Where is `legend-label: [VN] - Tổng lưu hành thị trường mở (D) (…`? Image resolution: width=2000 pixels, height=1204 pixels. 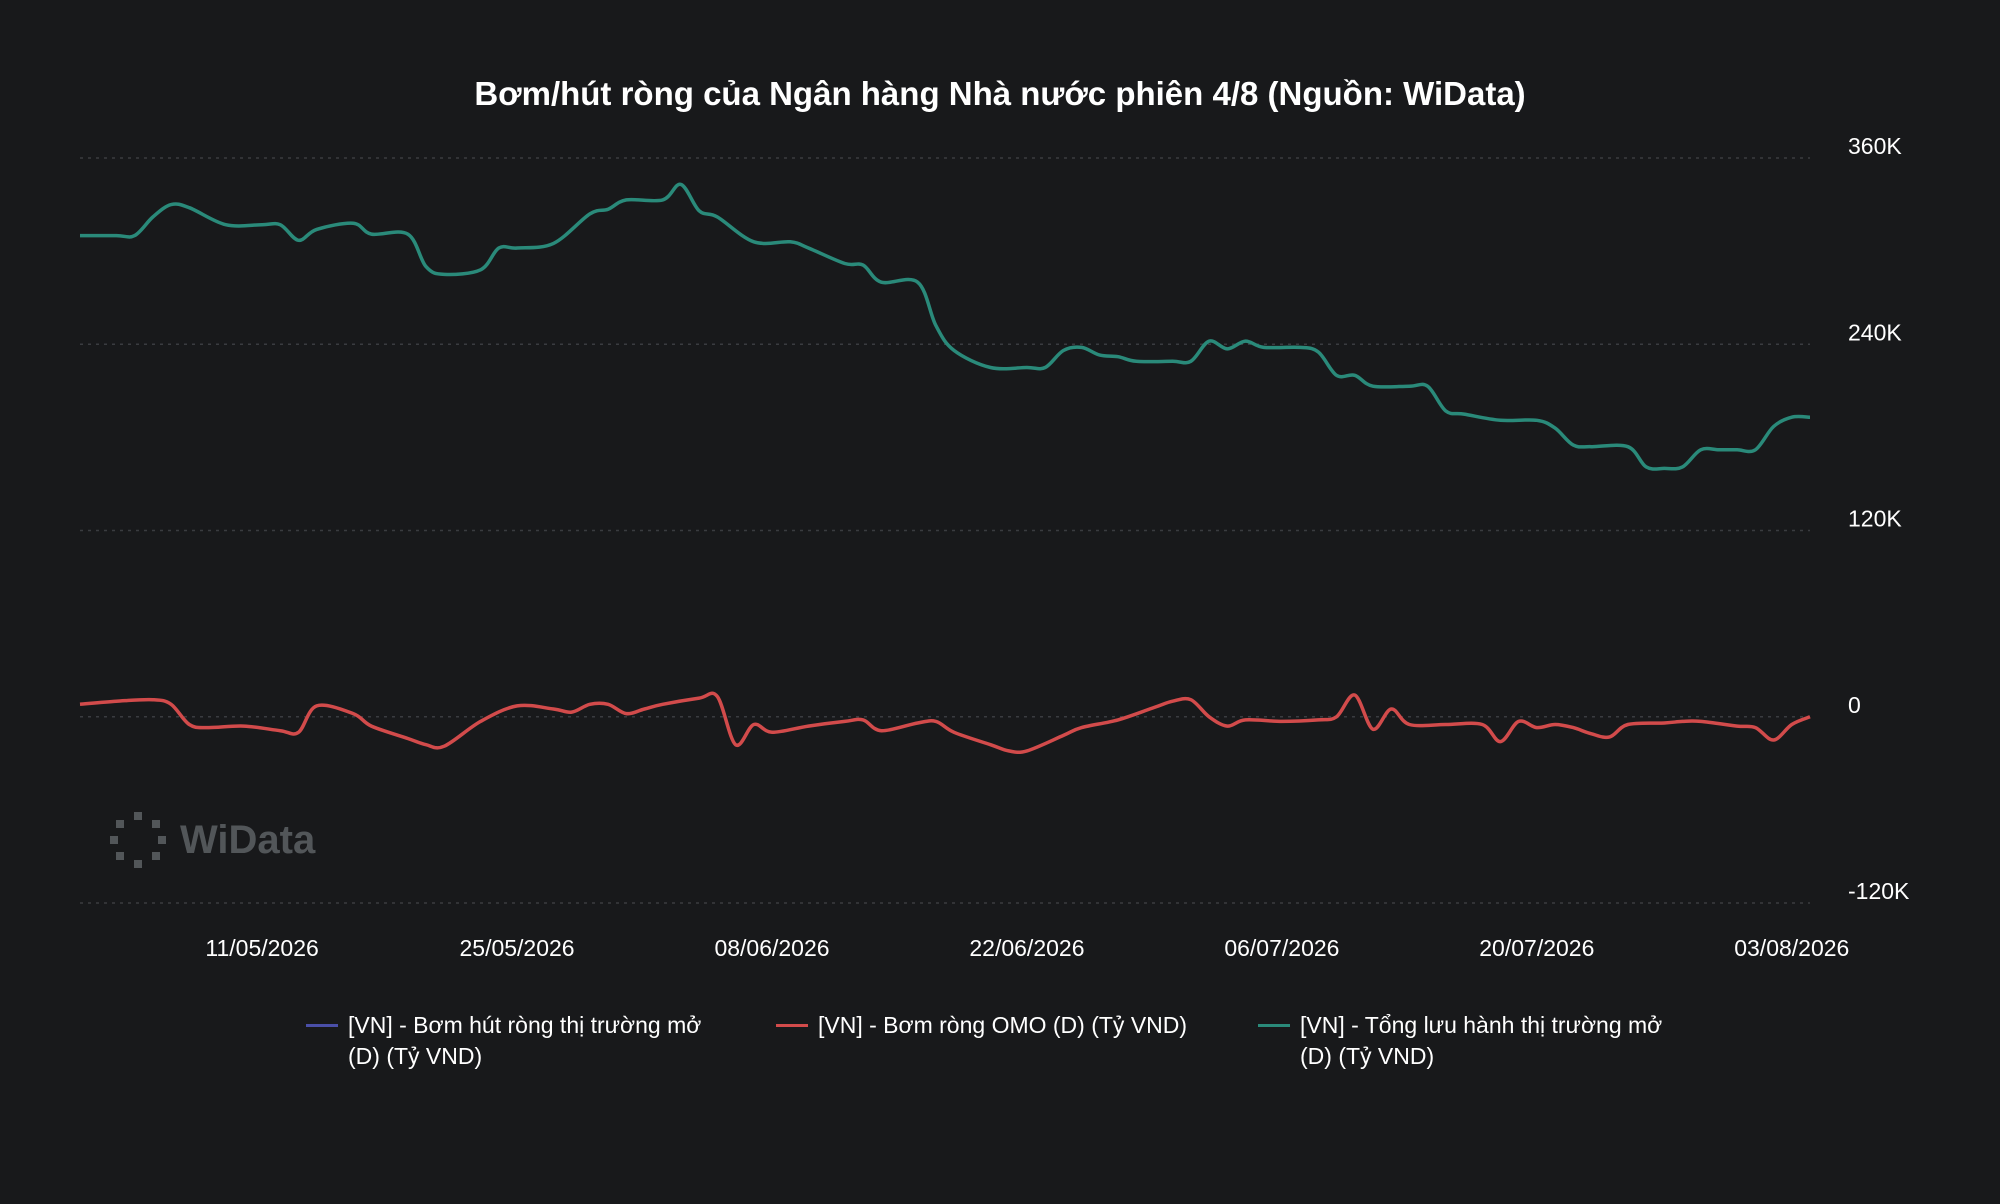
legend-label: [VN] - Tổng lưu hành thị trường mở (D) (… is located at coordinates (1481, 1040).